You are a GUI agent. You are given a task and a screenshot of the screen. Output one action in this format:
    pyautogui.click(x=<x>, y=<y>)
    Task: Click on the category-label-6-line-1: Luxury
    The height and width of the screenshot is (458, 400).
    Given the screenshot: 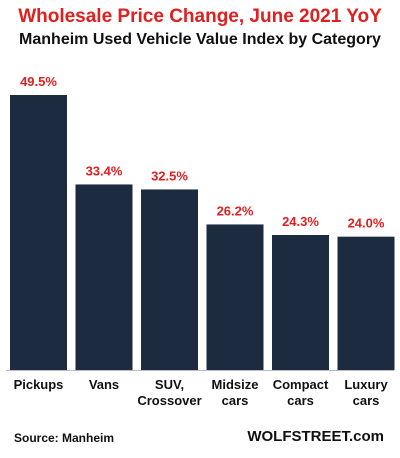 What is the action you would take?
    pyautogui.click(x=366, y=384)
    